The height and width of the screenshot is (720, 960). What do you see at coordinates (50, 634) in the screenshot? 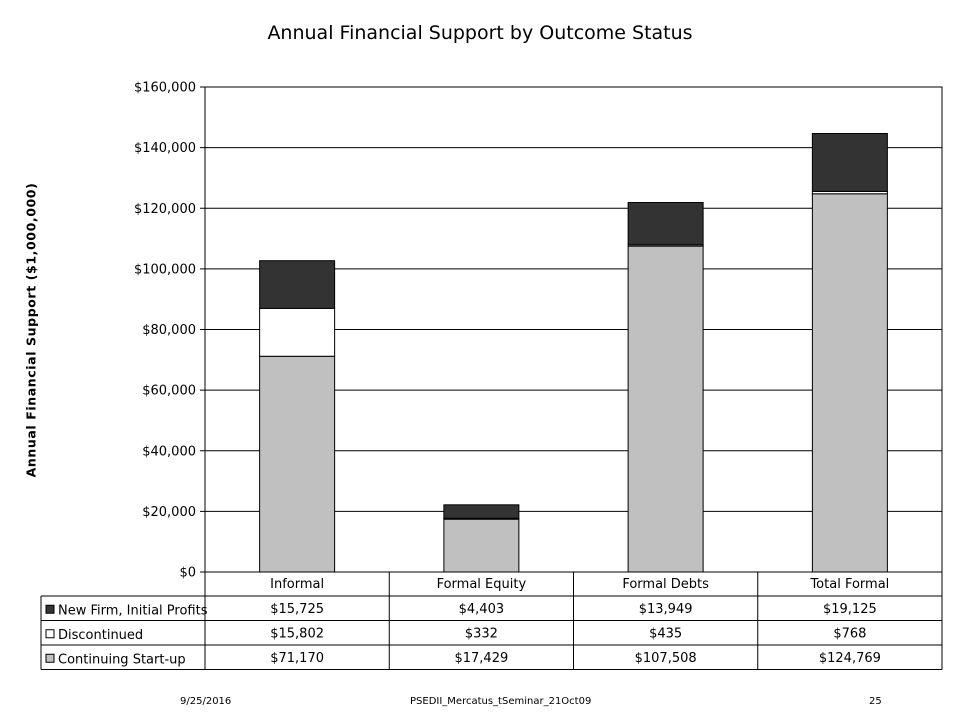
I see `legend-swatch-discontinued` at bounding box center [50, 634].